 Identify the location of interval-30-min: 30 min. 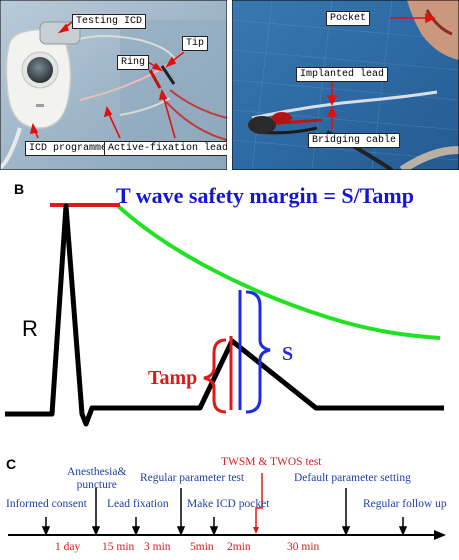
(303, 547).